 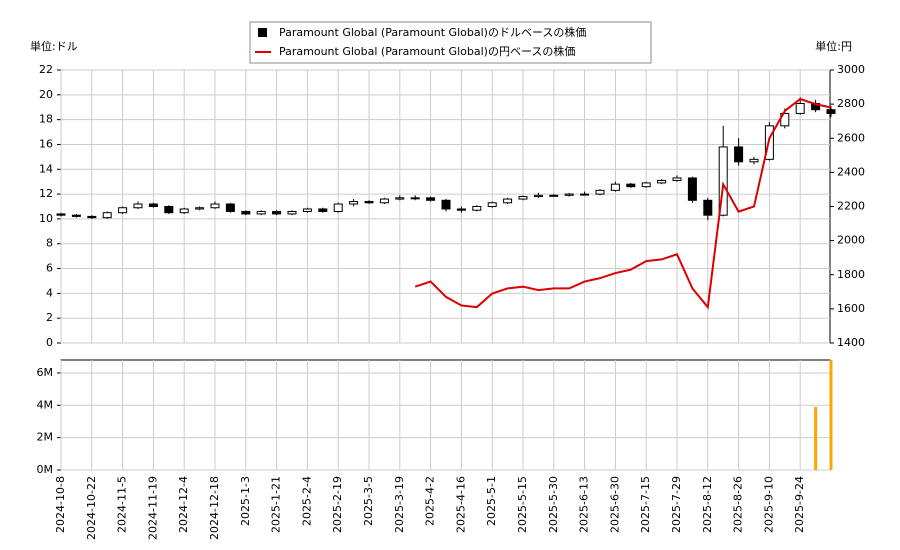 What do you see at coordinates (46, 143) in the screenshot?
I see `y-tick-label: 16` at bounding box center [46, 143].